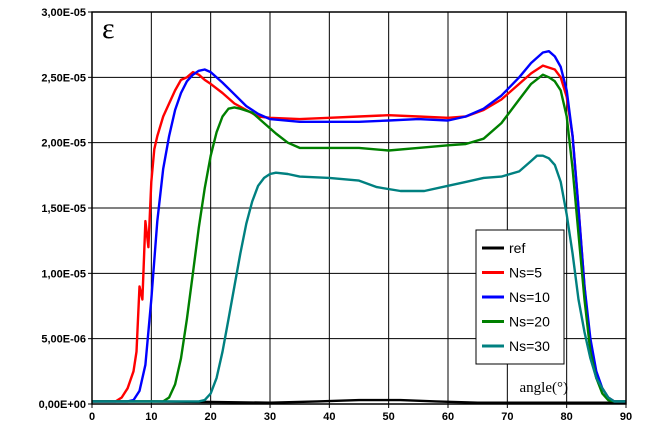  I want to click on legend-label-ns-30: Ns=30, so click(529, 346).